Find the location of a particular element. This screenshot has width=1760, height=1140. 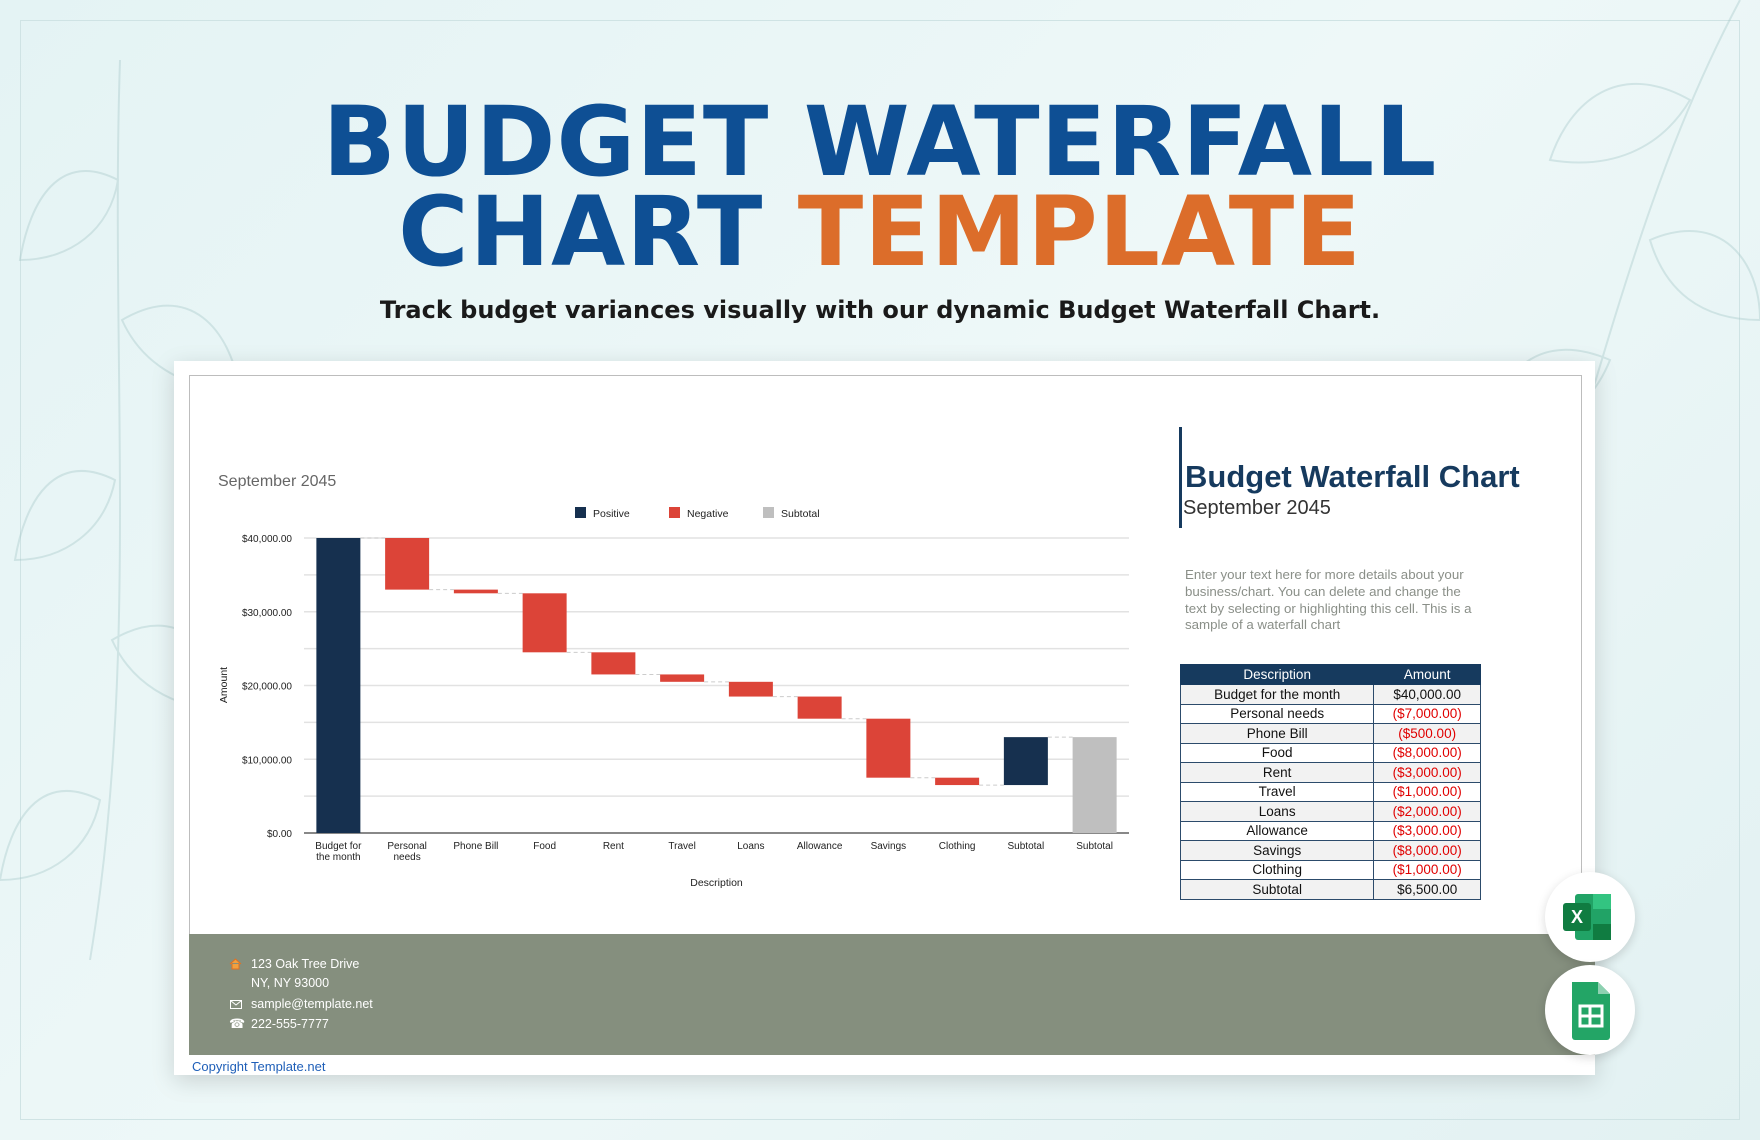

table-row: Phone Bill ($500.00) is located at coordinates (1330, 733).